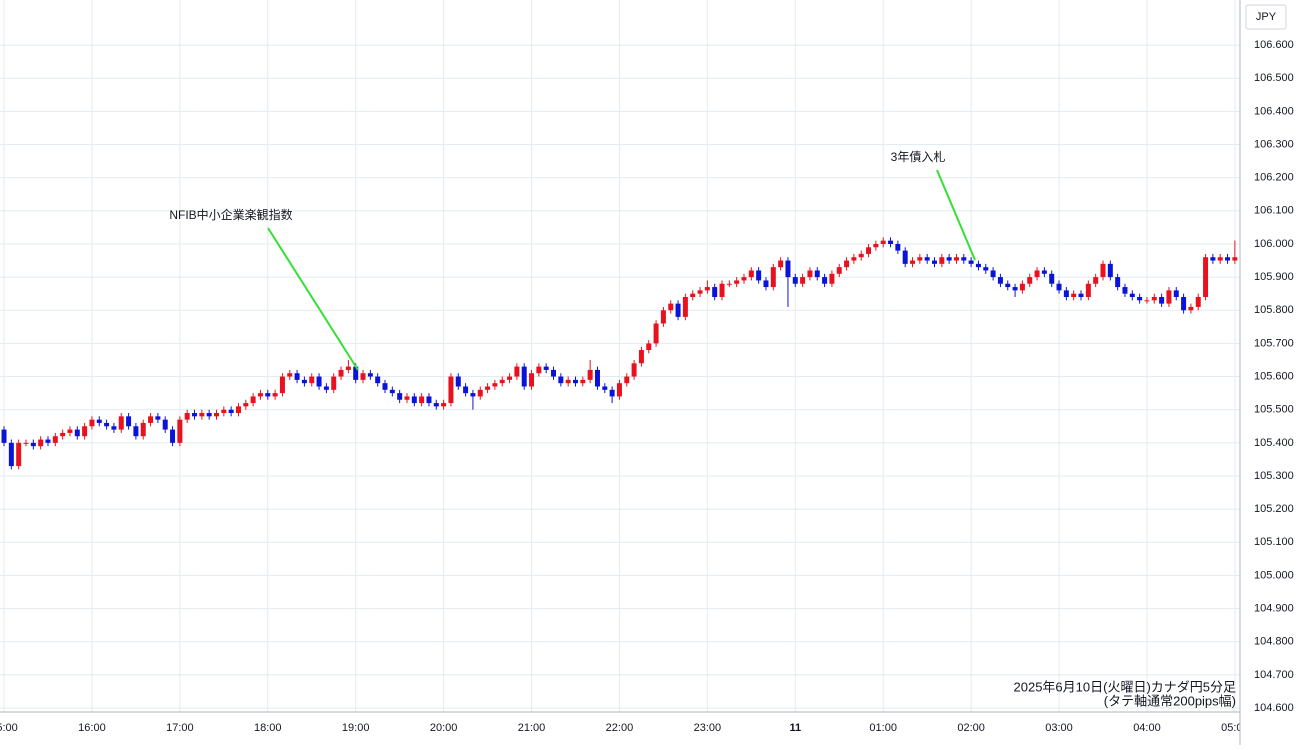 The height and width of the screenshot is (750, 1300). Describe the element at coordinates (1274, 244) in the screenshot. I see `y-tick-label: 106.000` at that location.